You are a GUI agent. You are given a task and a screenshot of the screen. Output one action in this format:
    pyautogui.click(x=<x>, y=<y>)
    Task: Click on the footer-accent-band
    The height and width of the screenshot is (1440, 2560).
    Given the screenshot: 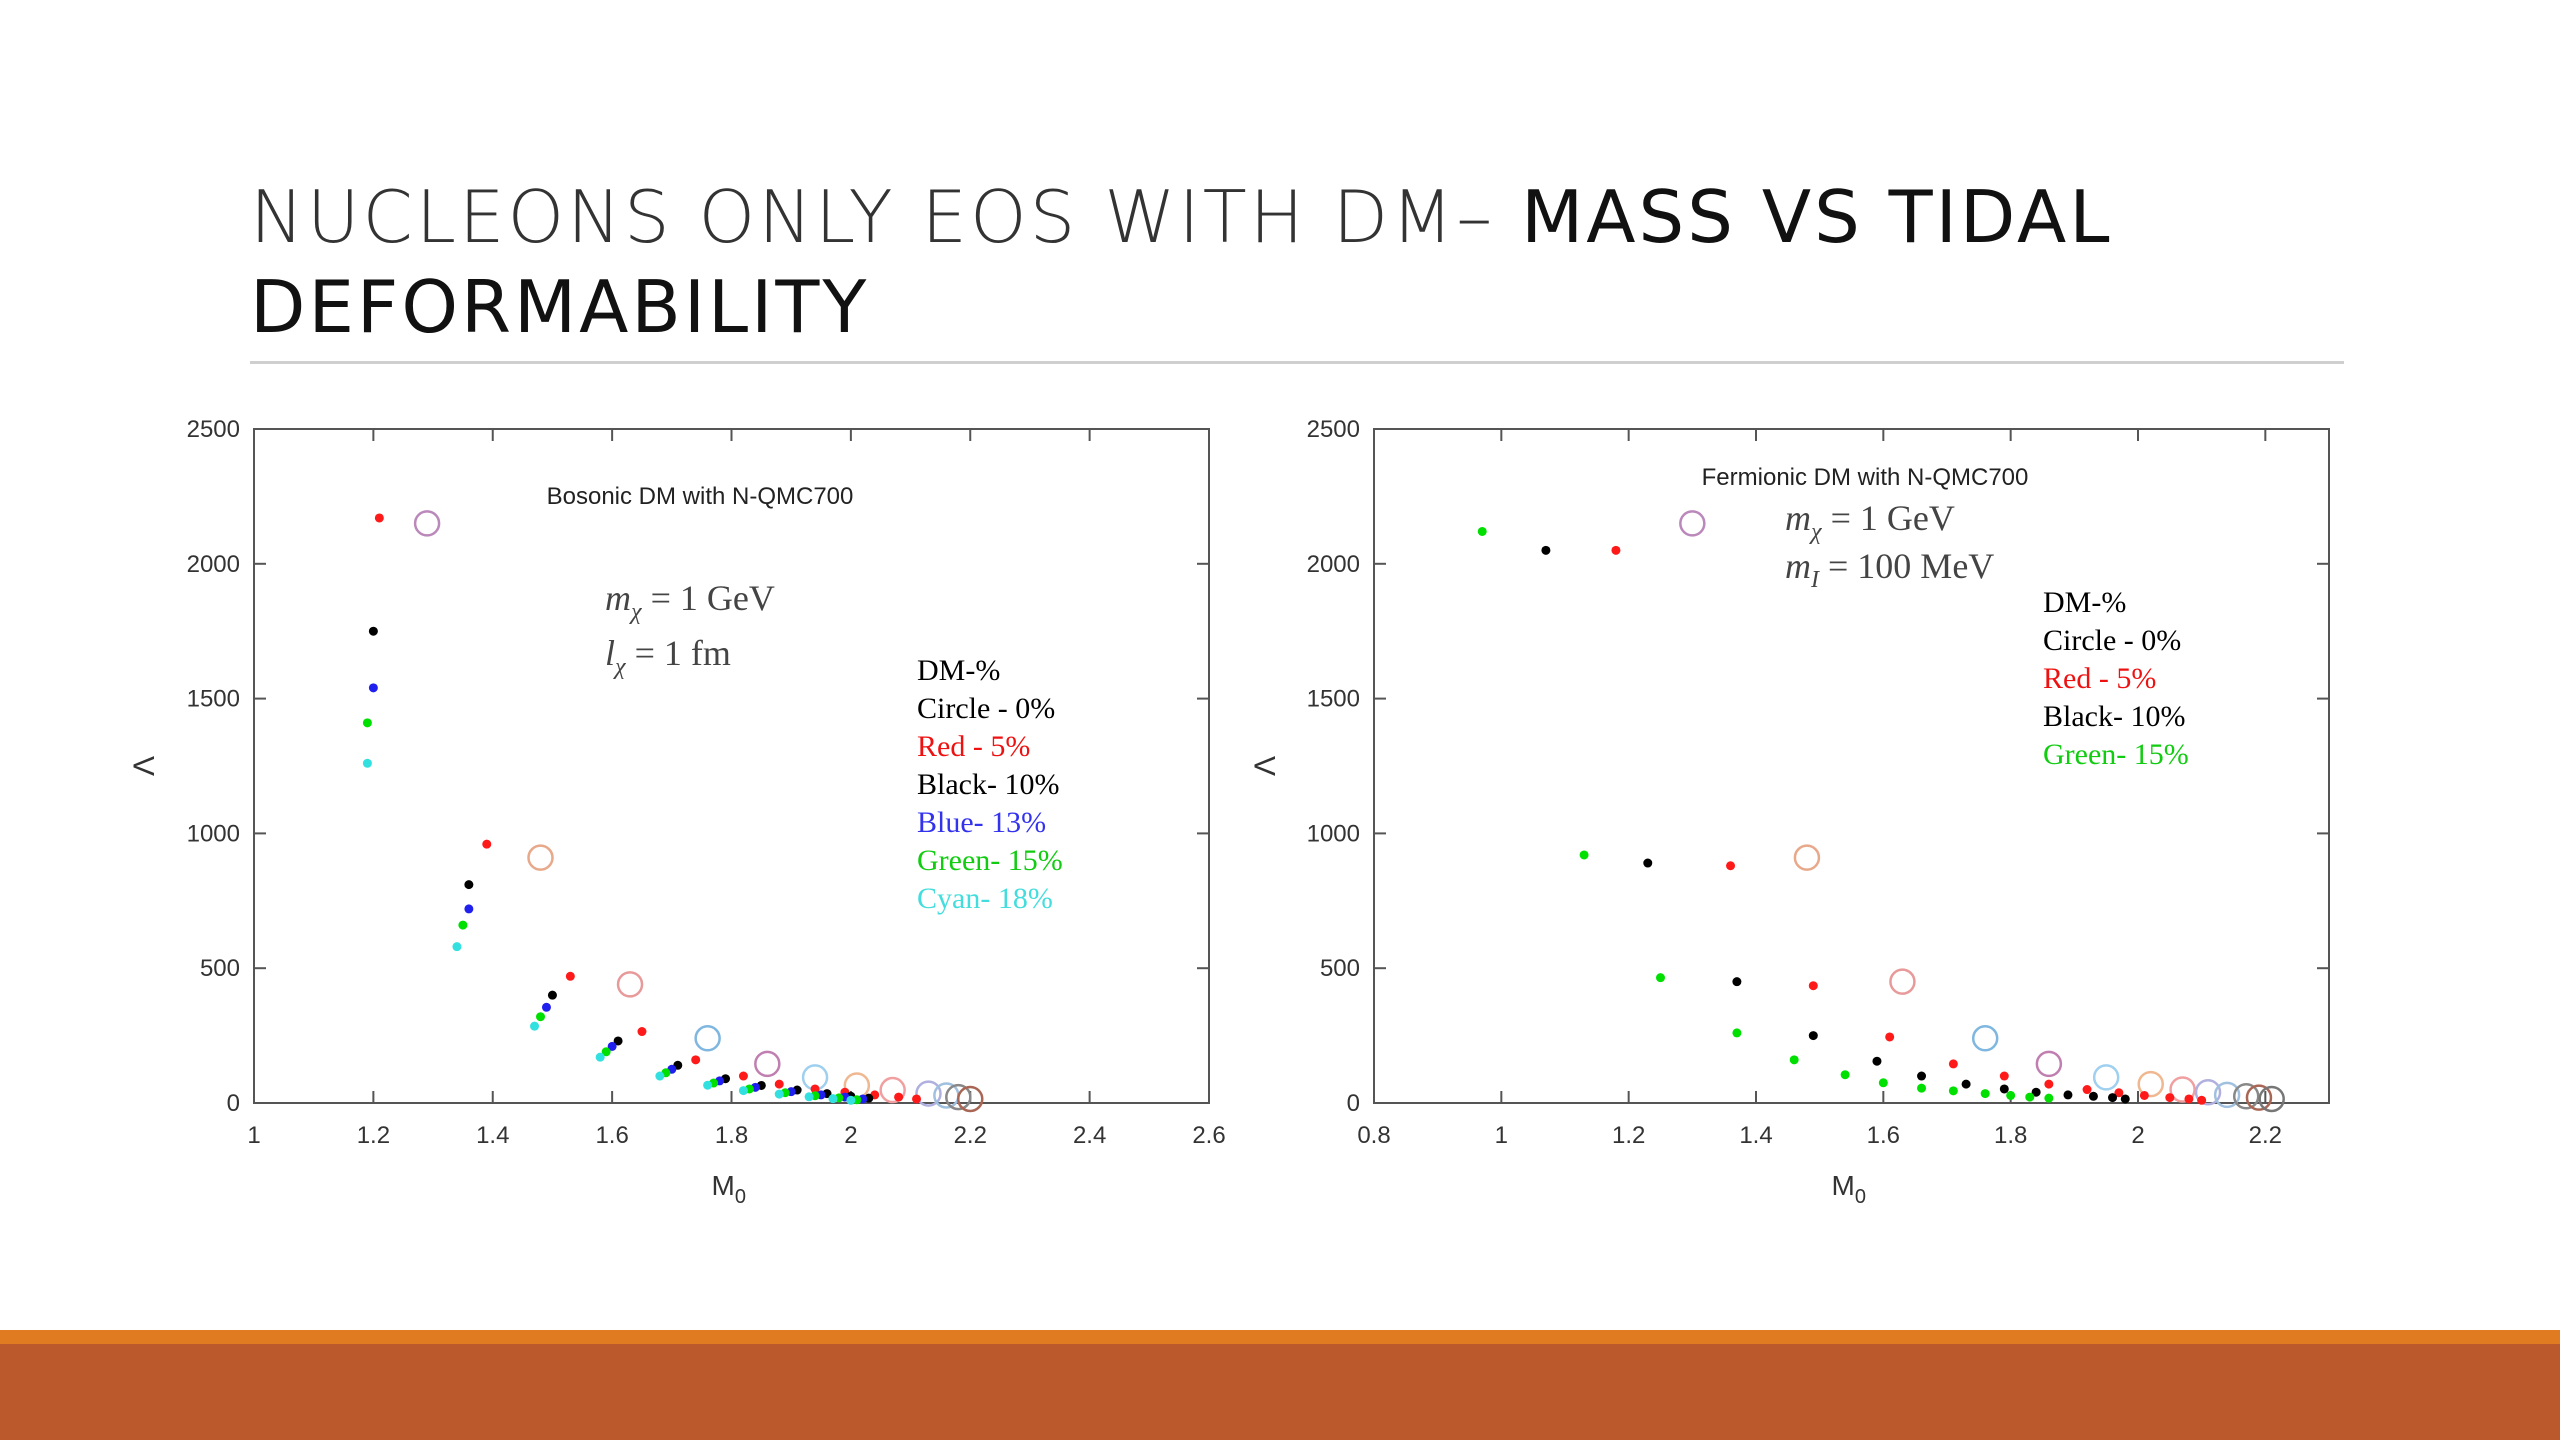 What is the action you would take?
    pyautogui.click(x=1280, y=1337)
    